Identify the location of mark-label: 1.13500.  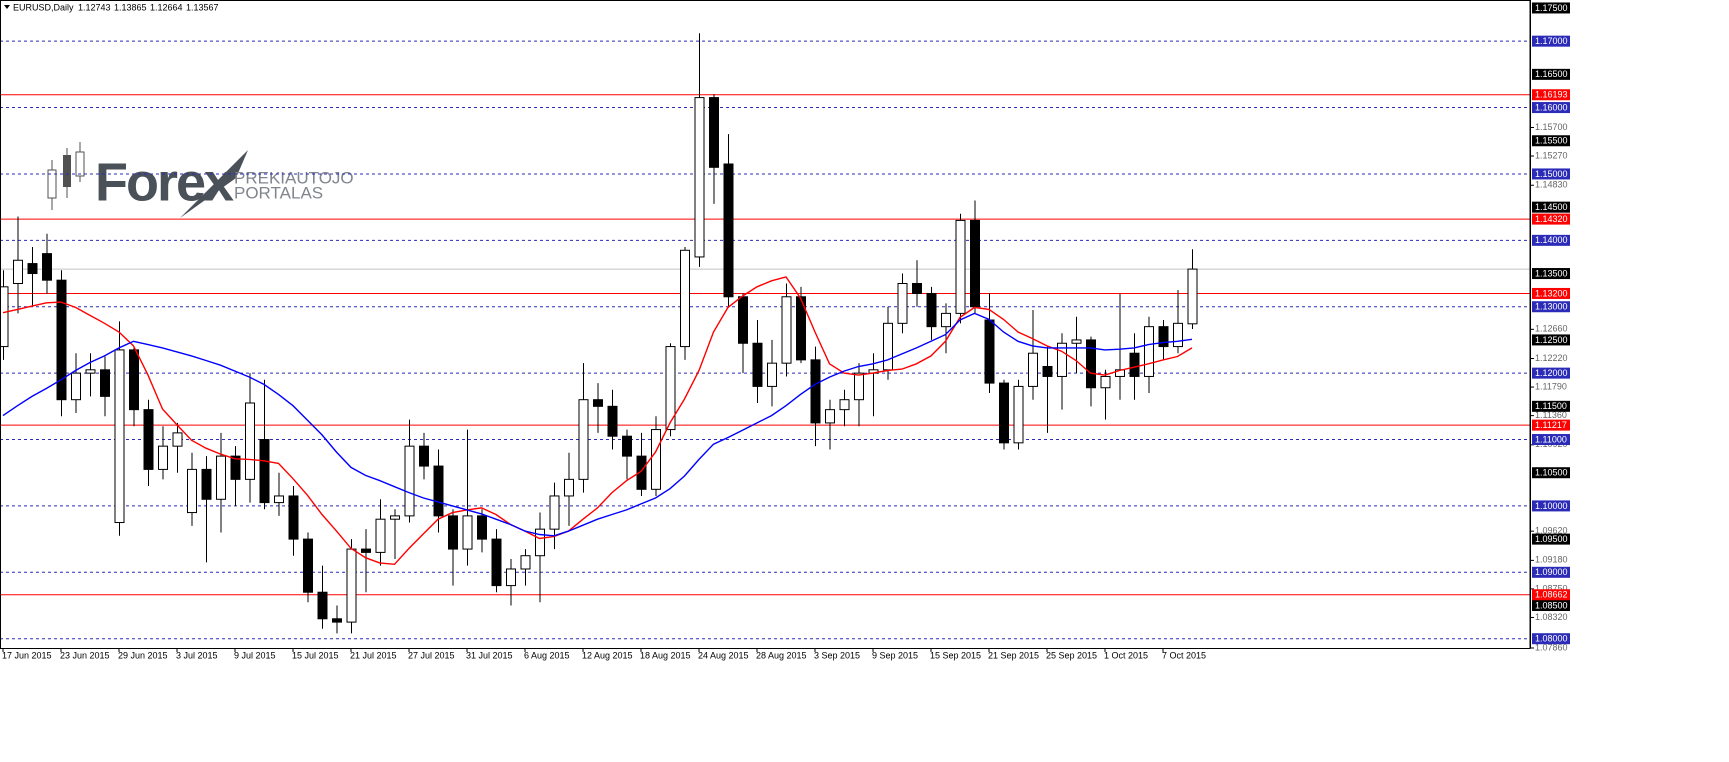
(1551, 273).